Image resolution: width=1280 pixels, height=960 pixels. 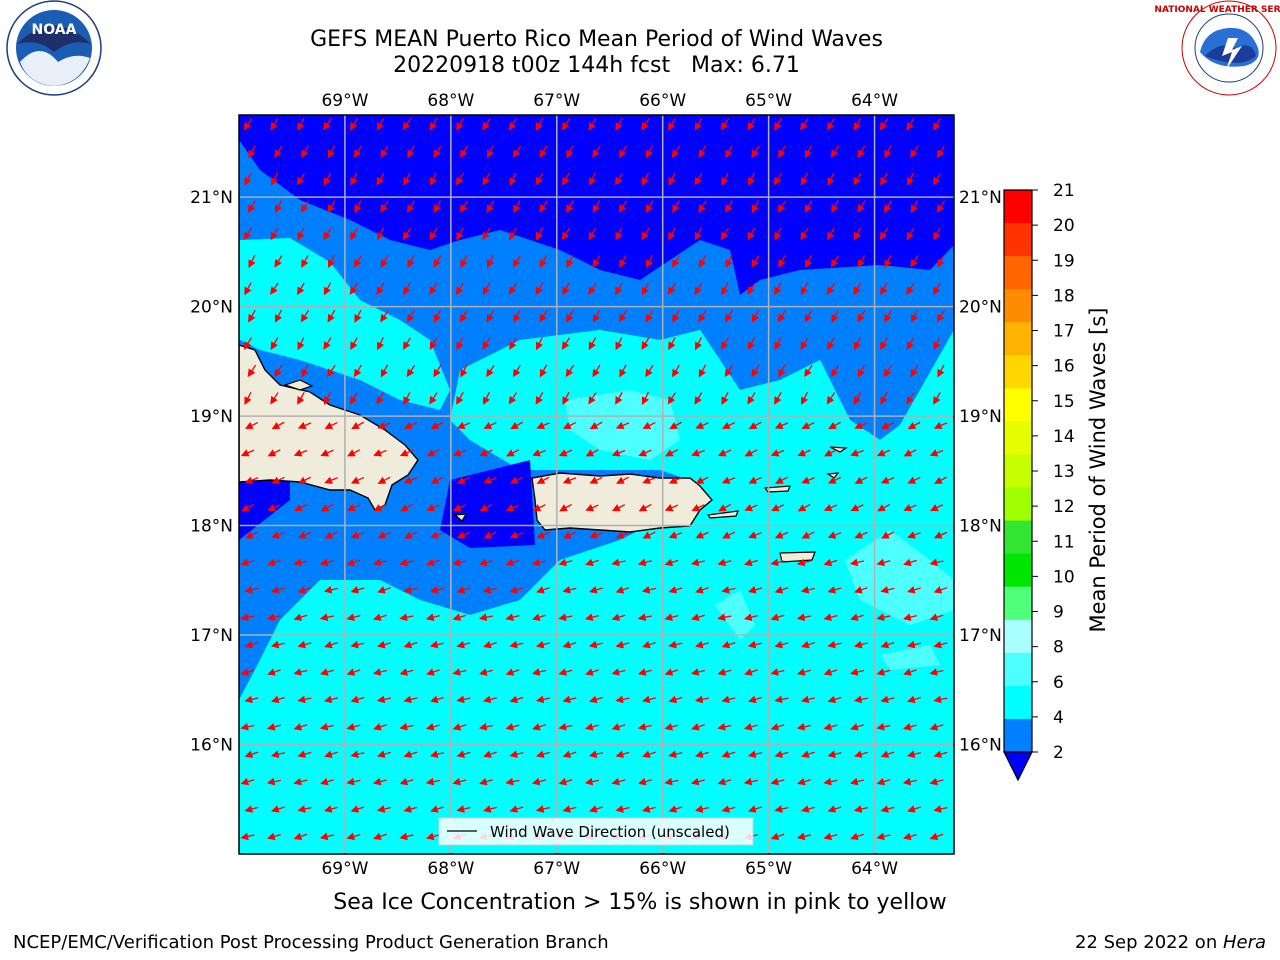 What do you see at coordinates (54, 48) in the screenshot?
I see `noaa-logo: NOAA` at bounding box center [54, 48].